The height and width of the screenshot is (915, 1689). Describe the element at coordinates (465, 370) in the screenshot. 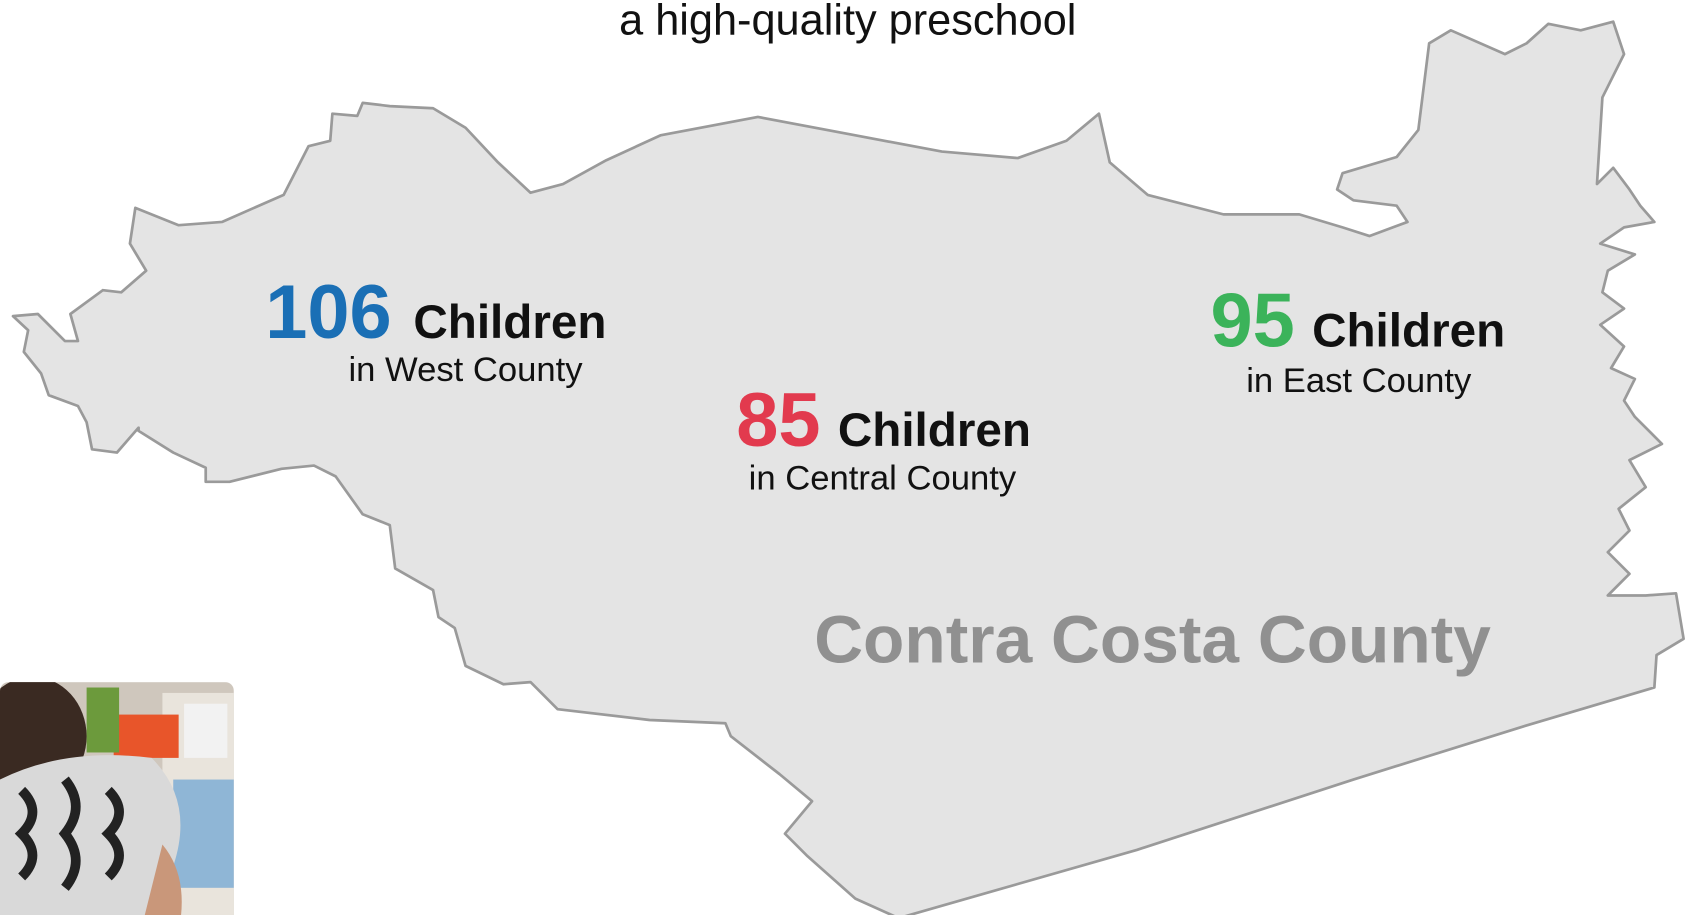

I see `region-label: in West County` at that location.